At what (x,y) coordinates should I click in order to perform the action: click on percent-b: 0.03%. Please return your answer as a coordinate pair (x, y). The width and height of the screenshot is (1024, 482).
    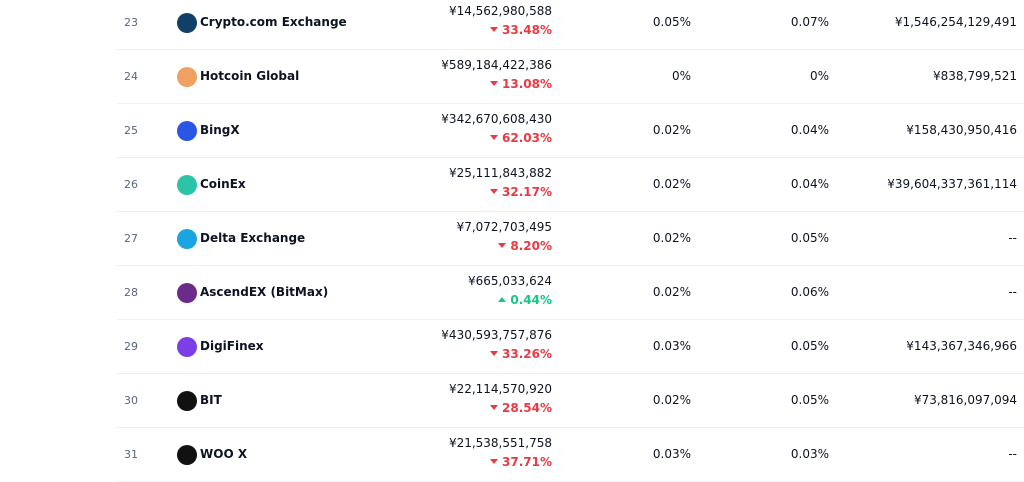
    Looking at the image, I should click on (809, 454).